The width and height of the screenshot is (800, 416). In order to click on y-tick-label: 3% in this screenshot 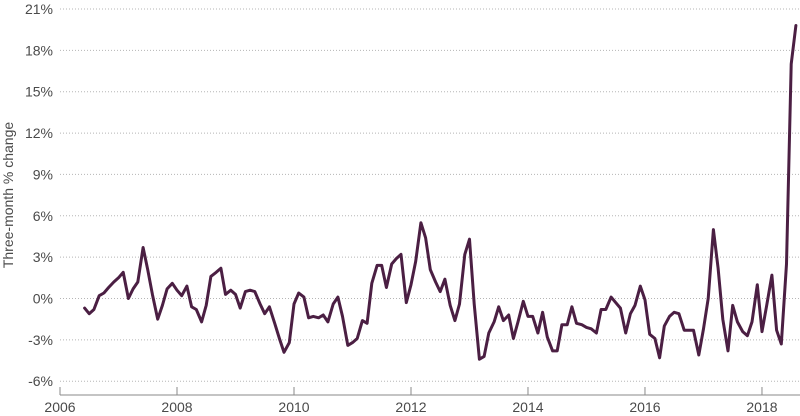, I will do `click(43, 257)`.